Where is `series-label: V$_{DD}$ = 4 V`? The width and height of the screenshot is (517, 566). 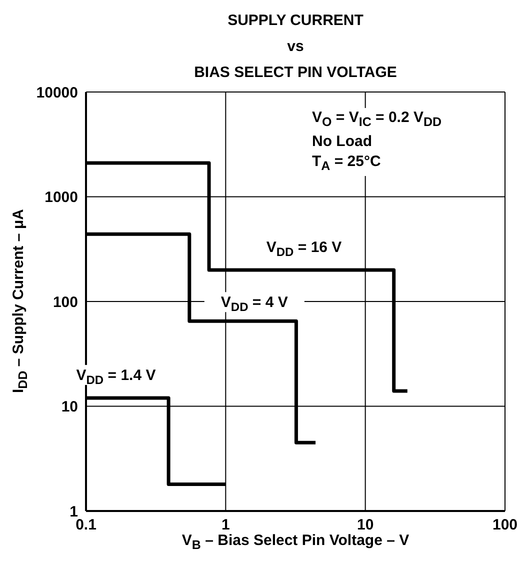 series-label: V$_{DD}$ = 4 V is located at coordinates (254, 304).